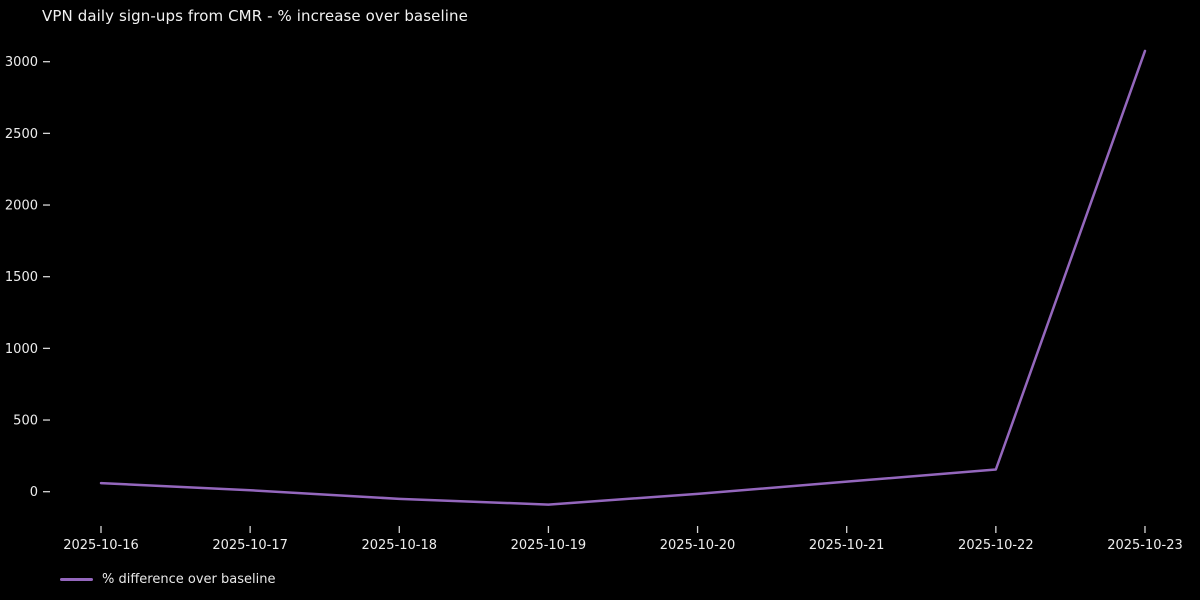 The width and height of the screenshot is (1200, 600). What do you see at coordinates (1145, 545) in the screenshot?
I see `x-axis-tick-label: 2025-10-23` at bounding box center [1145, 545].